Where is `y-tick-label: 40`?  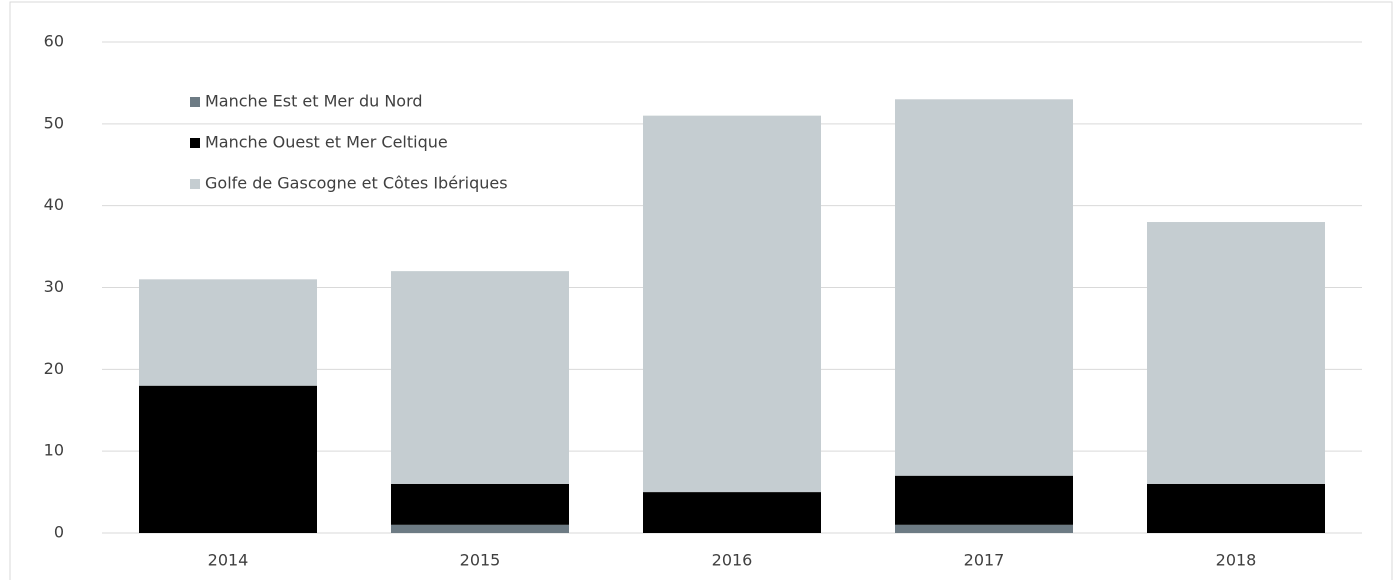 y-tick-label: 40 is located at coordinates (54, 204).